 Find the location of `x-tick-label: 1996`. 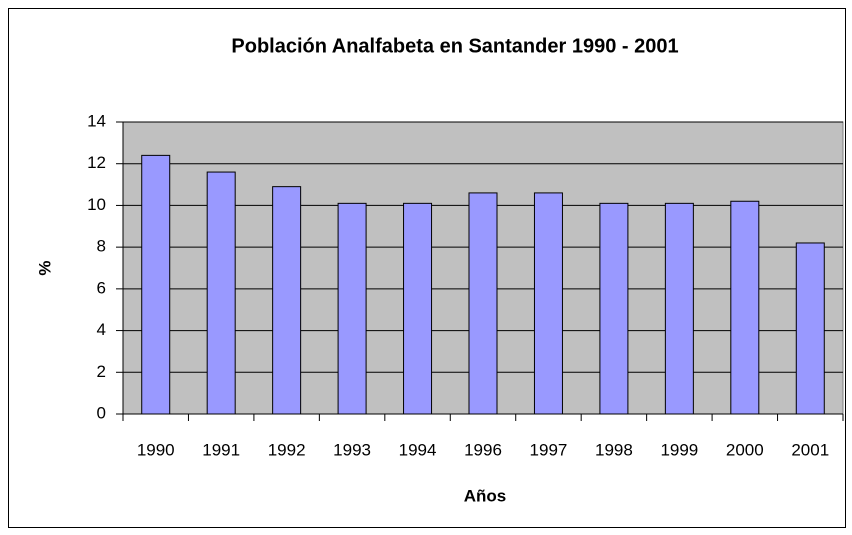

x-tick-label: 1996 is located at coordinates (483, 449).